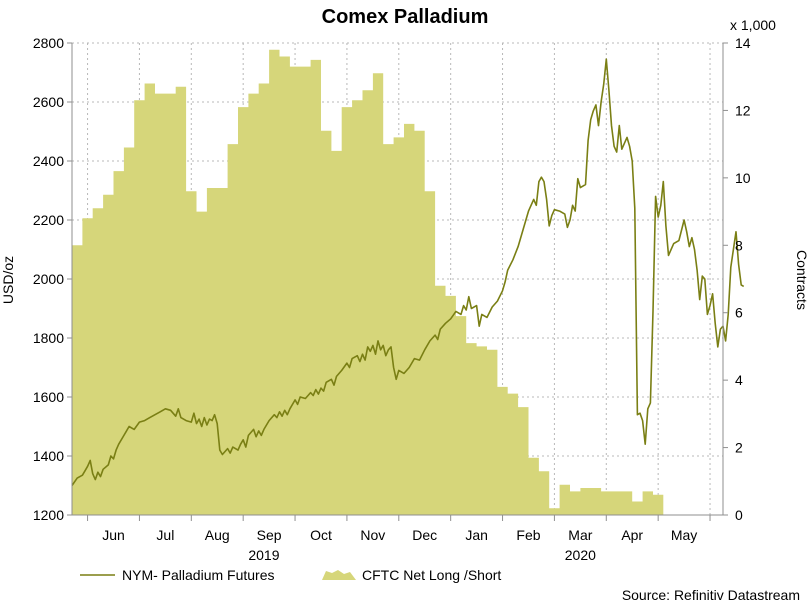 The height and width of the screenshot is (605, 811). I want to click on left-axis-ticks: 1200 1400 1600 1800 2000 2200 2400 2600 2800, so click(52, 279).